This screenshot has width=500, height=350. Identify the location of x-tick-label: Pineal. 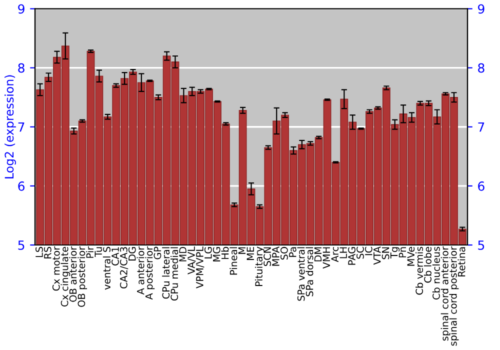
(234, 261).